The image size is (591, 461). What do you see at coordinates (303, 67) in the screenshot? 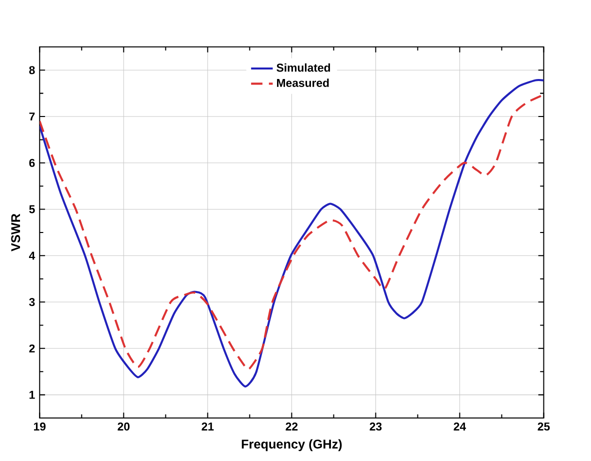
I see `legend-label: Simulated` at bounding box center [303, 67].